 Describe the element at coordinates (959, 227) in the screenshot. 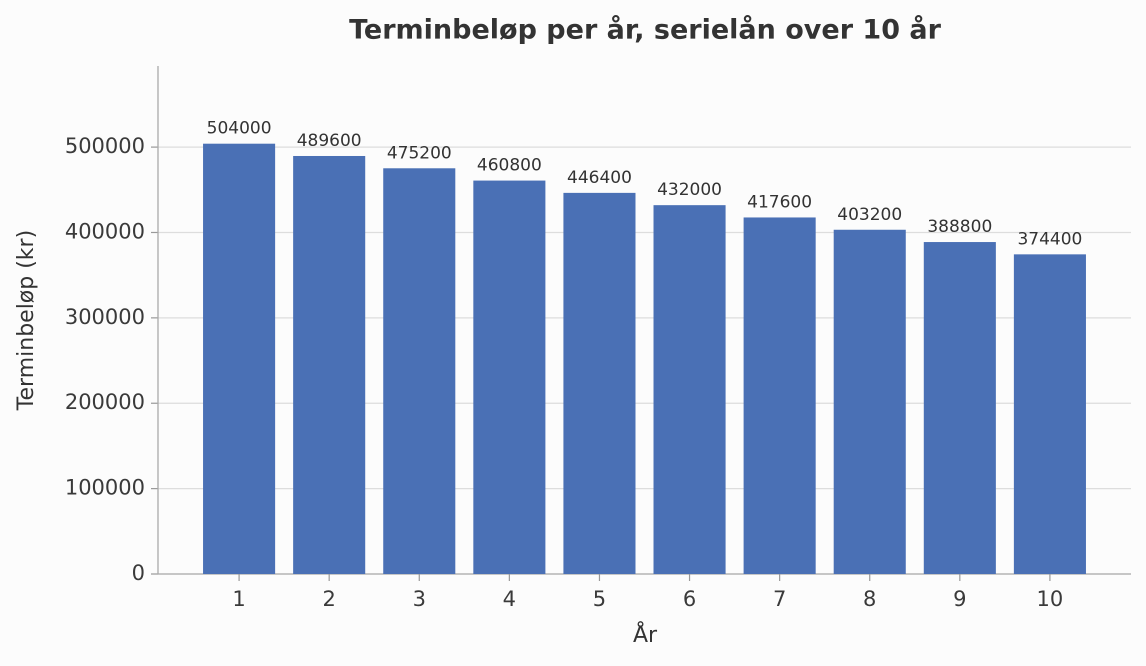

I see `value-label: 388800` at that location.